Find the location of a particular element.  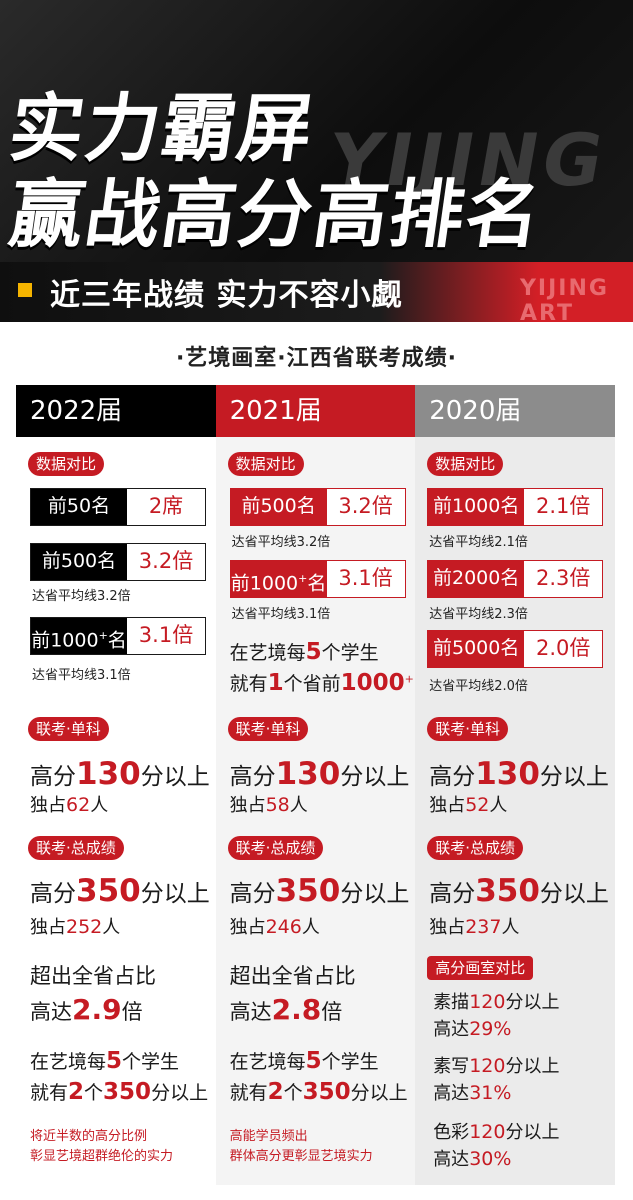

stat-box: 前2000名 2.3倍 is located at coordinates (515, 579).